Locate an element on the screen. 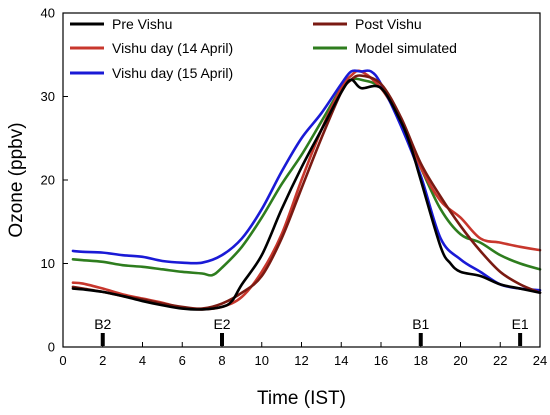 The image size is (550, 415). y-axis-title: Ozone (ppbv) is located at coordinates (16, 179).